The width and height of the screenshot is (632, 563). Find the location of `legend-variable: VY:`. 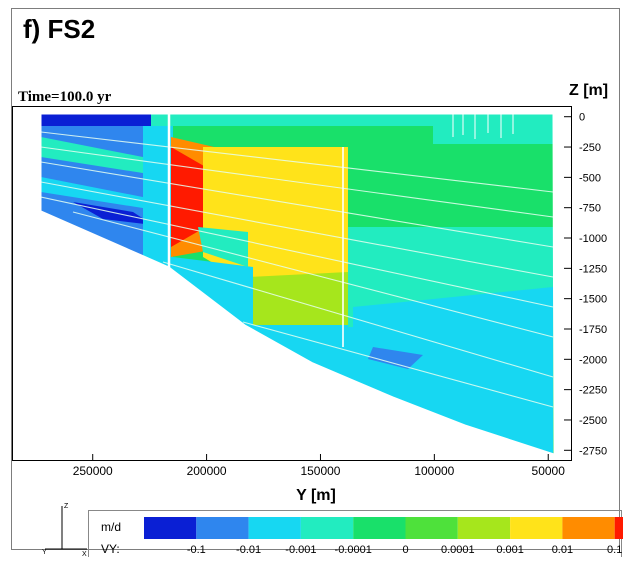

legend-variable: VY: is located at coordinates (110, 549).